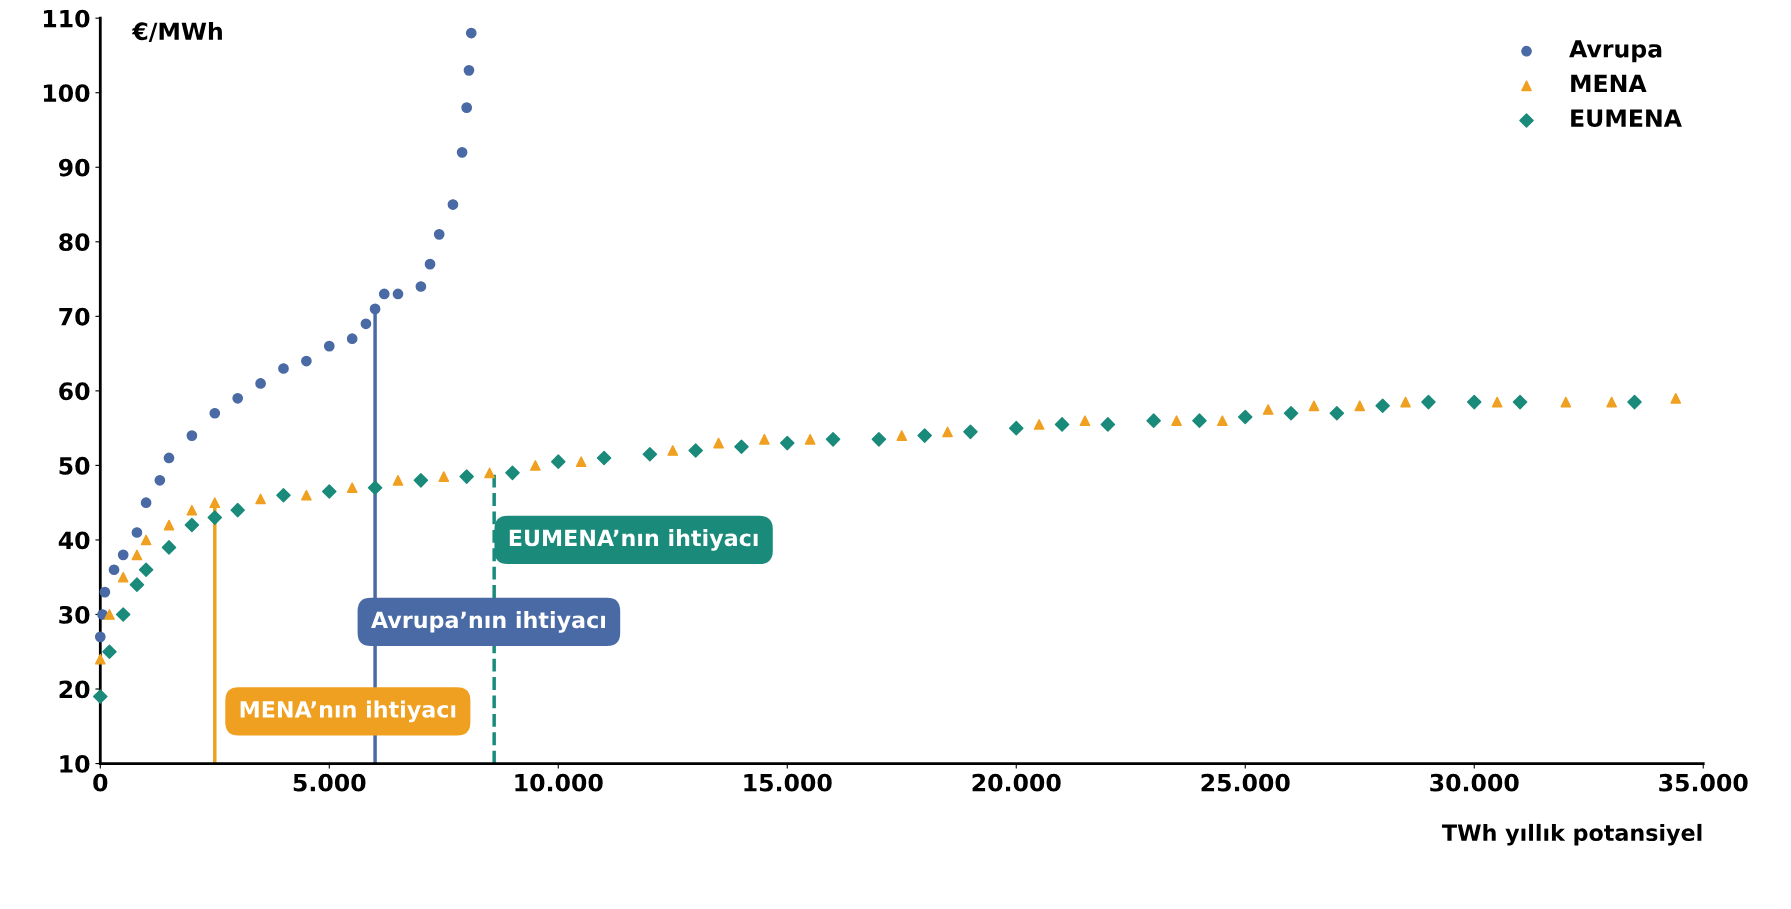  I want to click on y-tick-label: 30, so click(74, 614).